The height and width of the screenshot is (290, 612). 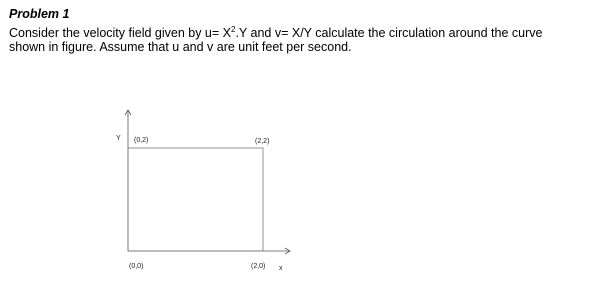 I want to click on problem-title: Problem 1, so click(x=39, y=14).